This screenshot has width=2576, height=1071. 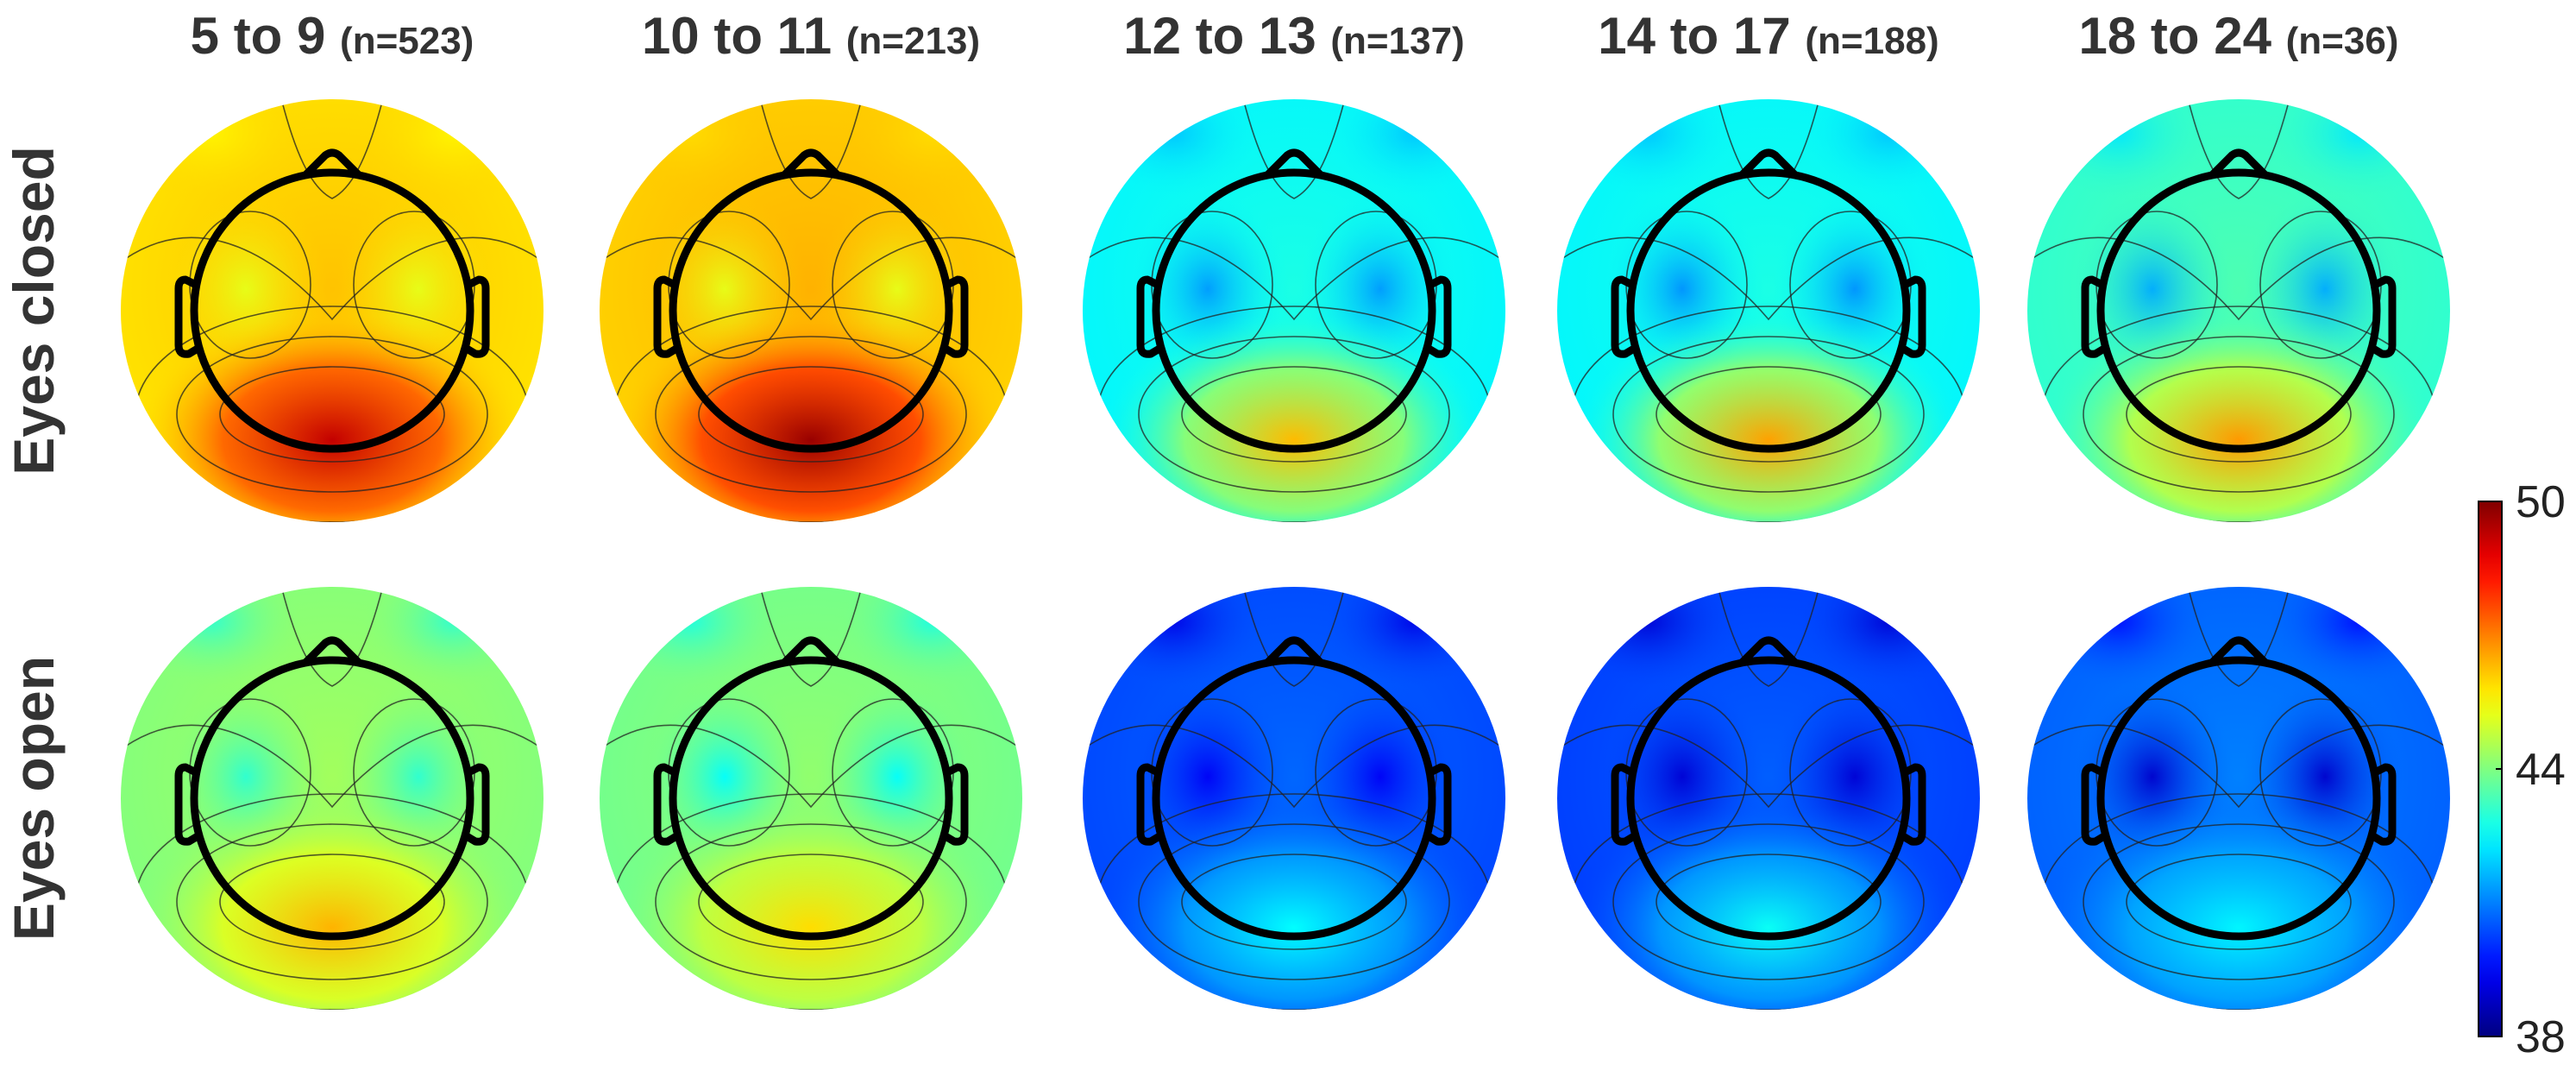 I want to click on row-label: Eyes closed, so click(x=34, y=311).